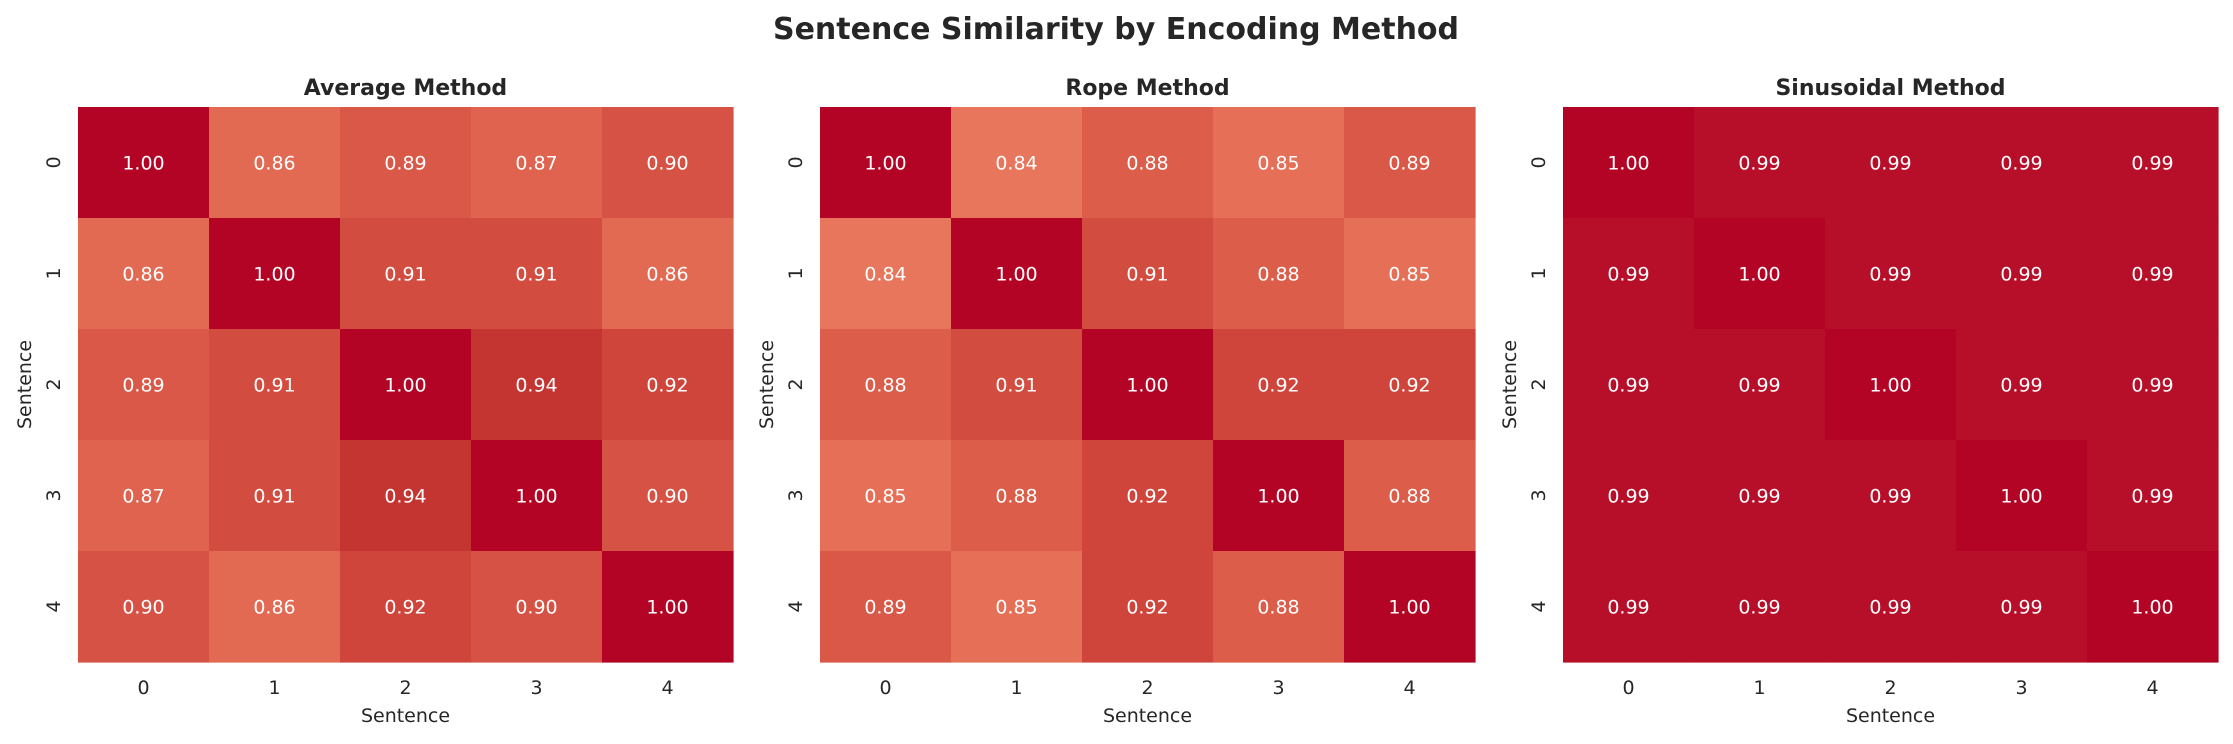  Describe the element at coordinates (1890, 88) in the screenshot. I see `panel-title: Sinusoidal Method` at that location.